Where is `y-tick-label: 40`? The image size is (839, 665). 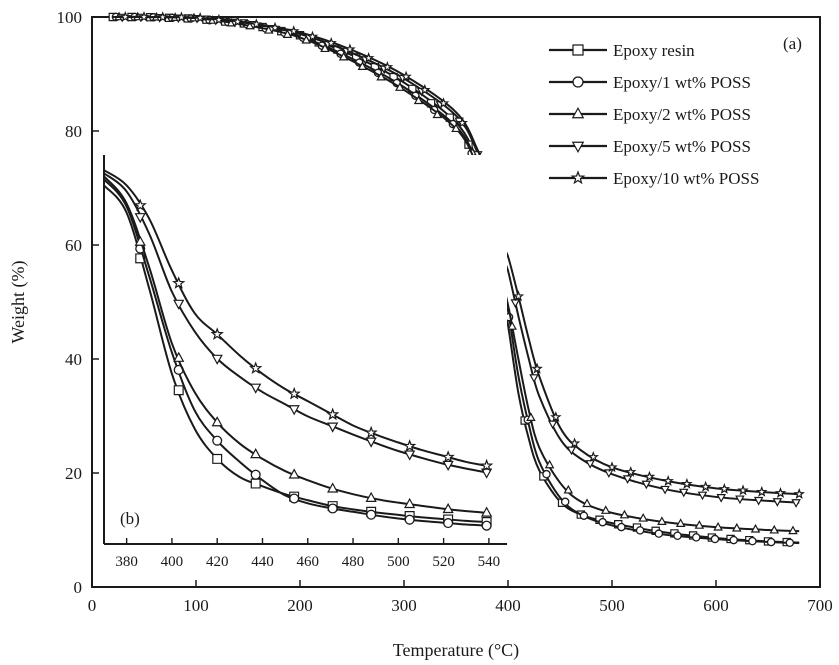 y-tick-label: 40 is located at coordinates (73, 359).